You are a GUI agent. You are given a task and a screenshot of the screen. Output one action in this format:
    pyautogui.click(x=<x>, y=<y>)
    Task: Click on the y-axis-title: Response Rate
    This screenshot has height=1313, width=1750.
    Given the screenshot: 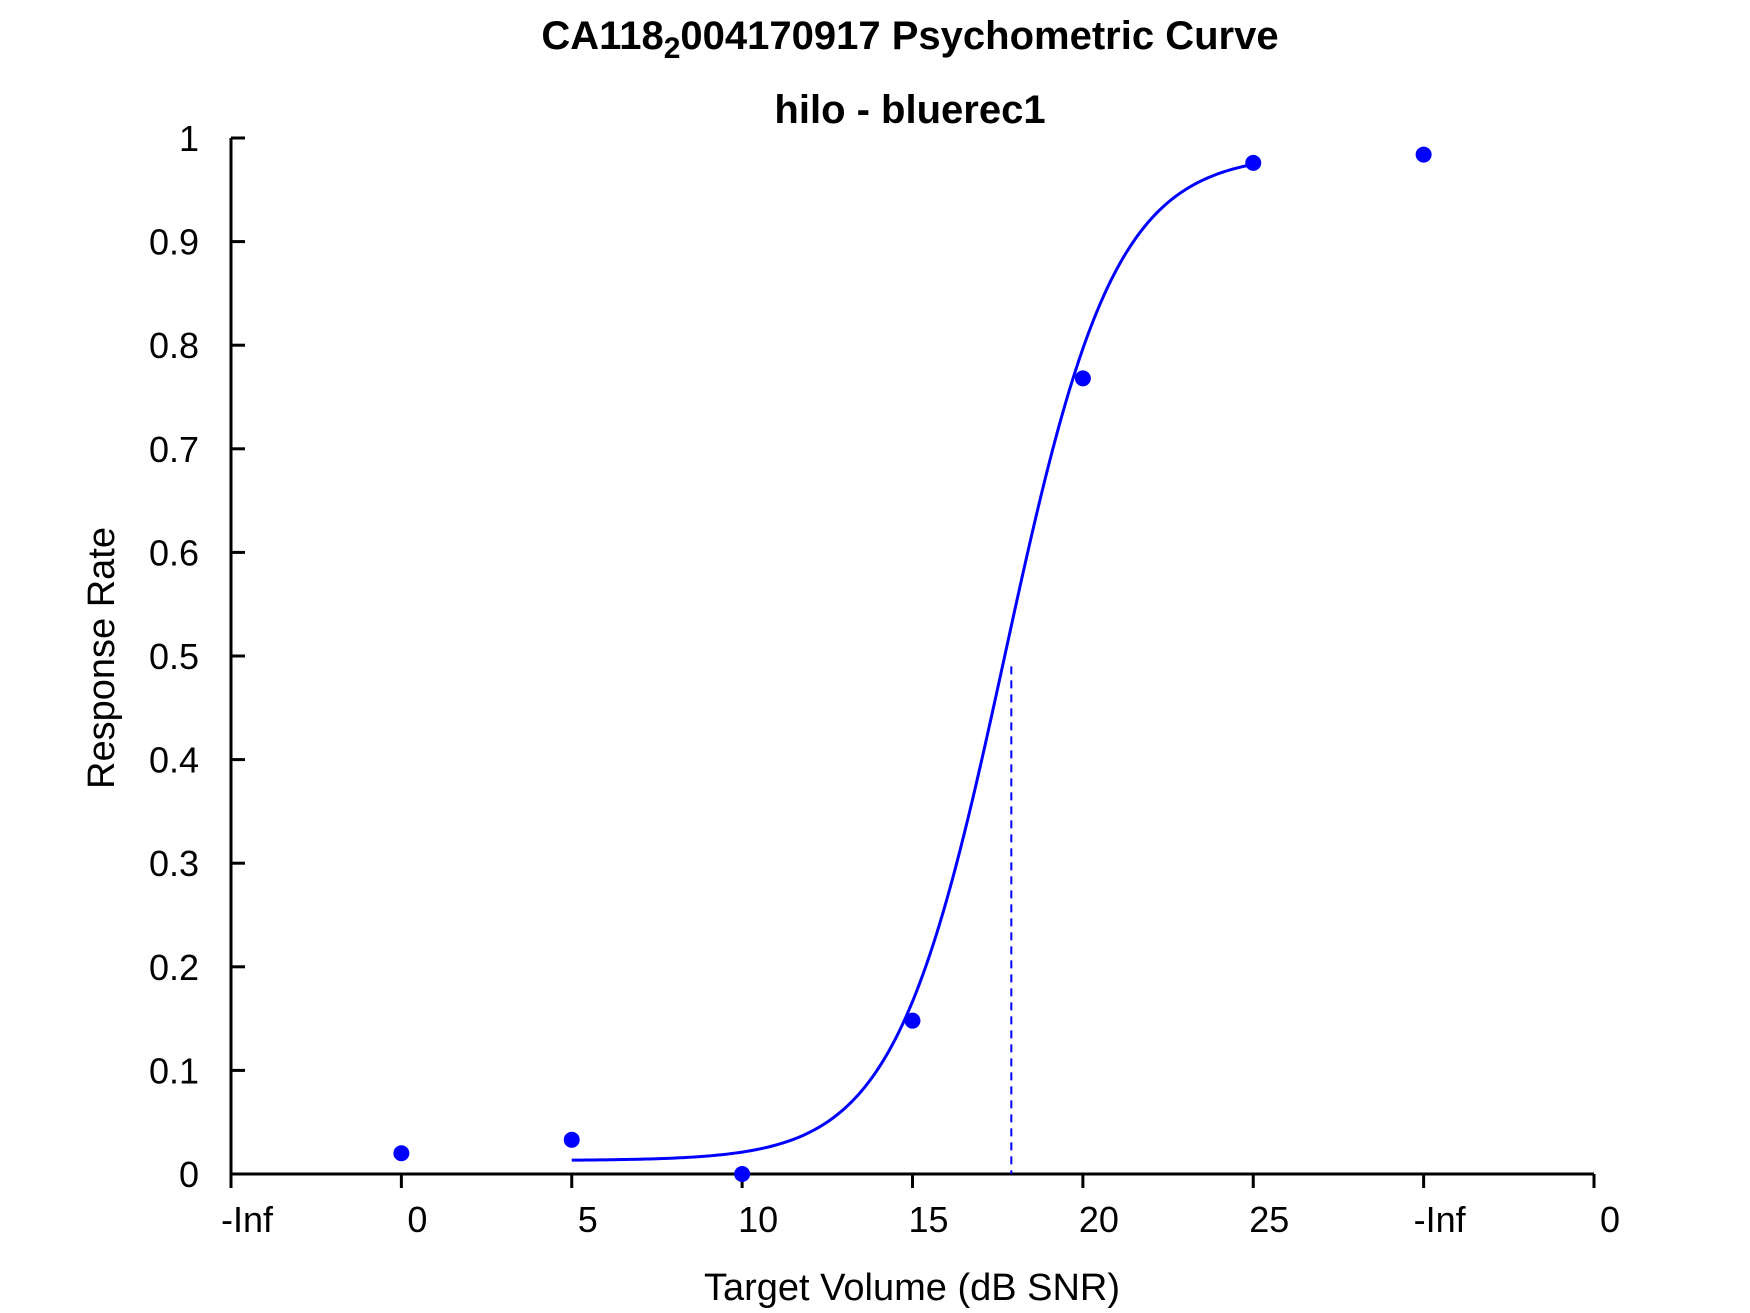 What is the action you would take?
    pyautogui.click(x=102, y=658)
    